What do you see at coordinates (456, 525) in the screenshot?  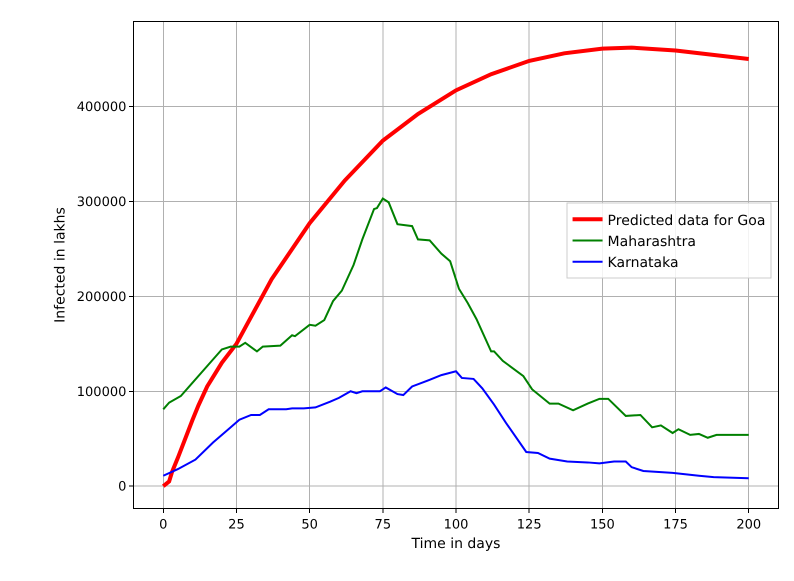 I see `x-tick-label: 100` at bounding box center [456, 525].